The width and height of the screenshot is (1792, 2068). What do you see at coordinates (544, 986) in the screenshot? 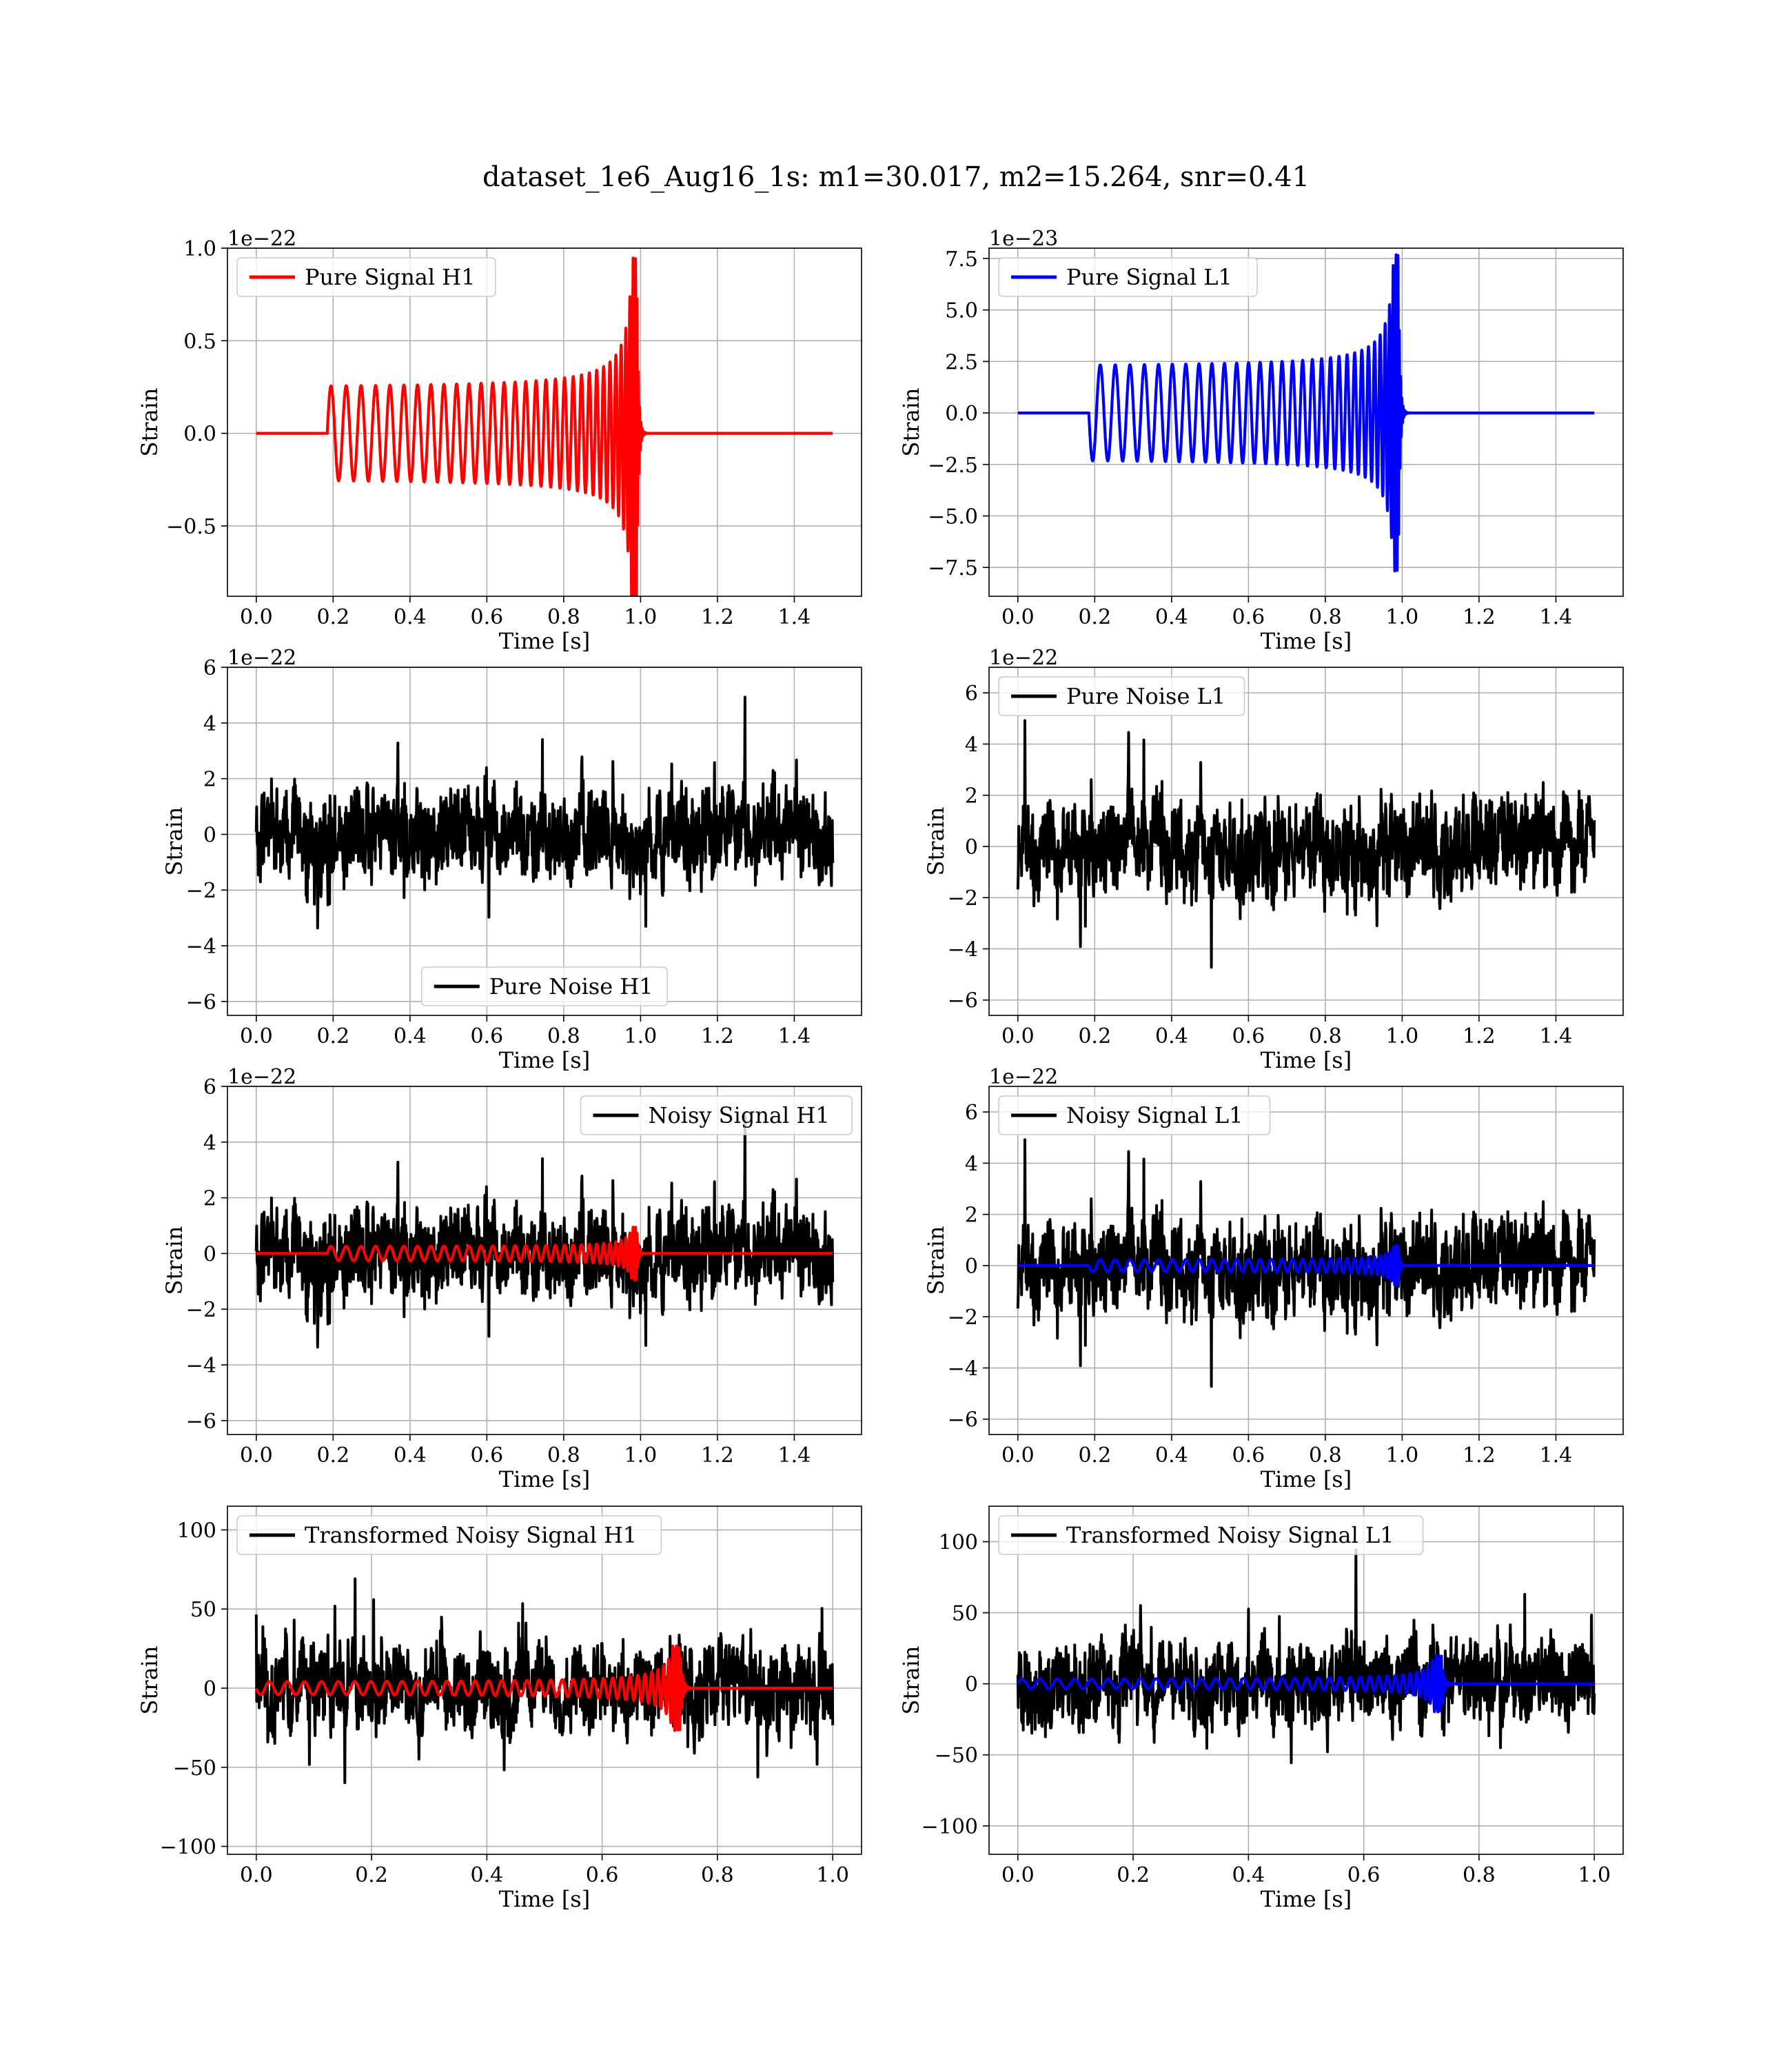
I see `legend: Pure Noise H1` at bounding box center [544, 986].